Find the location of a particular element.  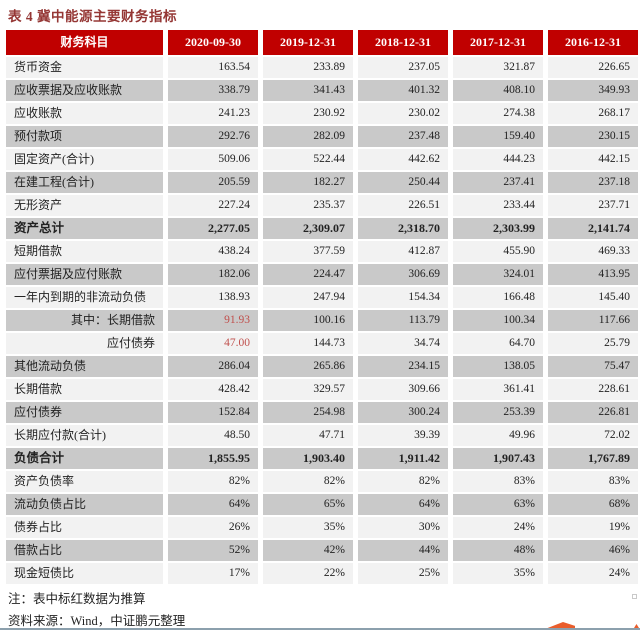

value-cell: 509.06 is located at coordinates (213, 159).